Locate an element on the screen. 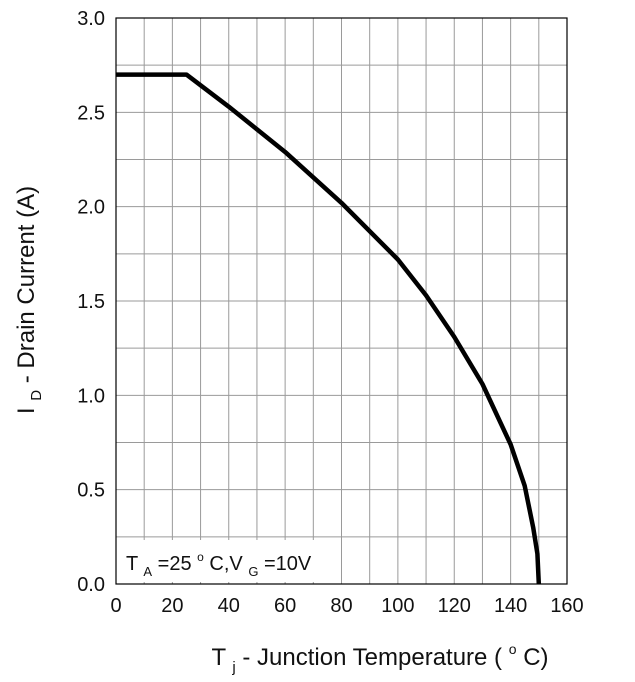  annotation-eq1: =25 is located at coordinates (175, 564).